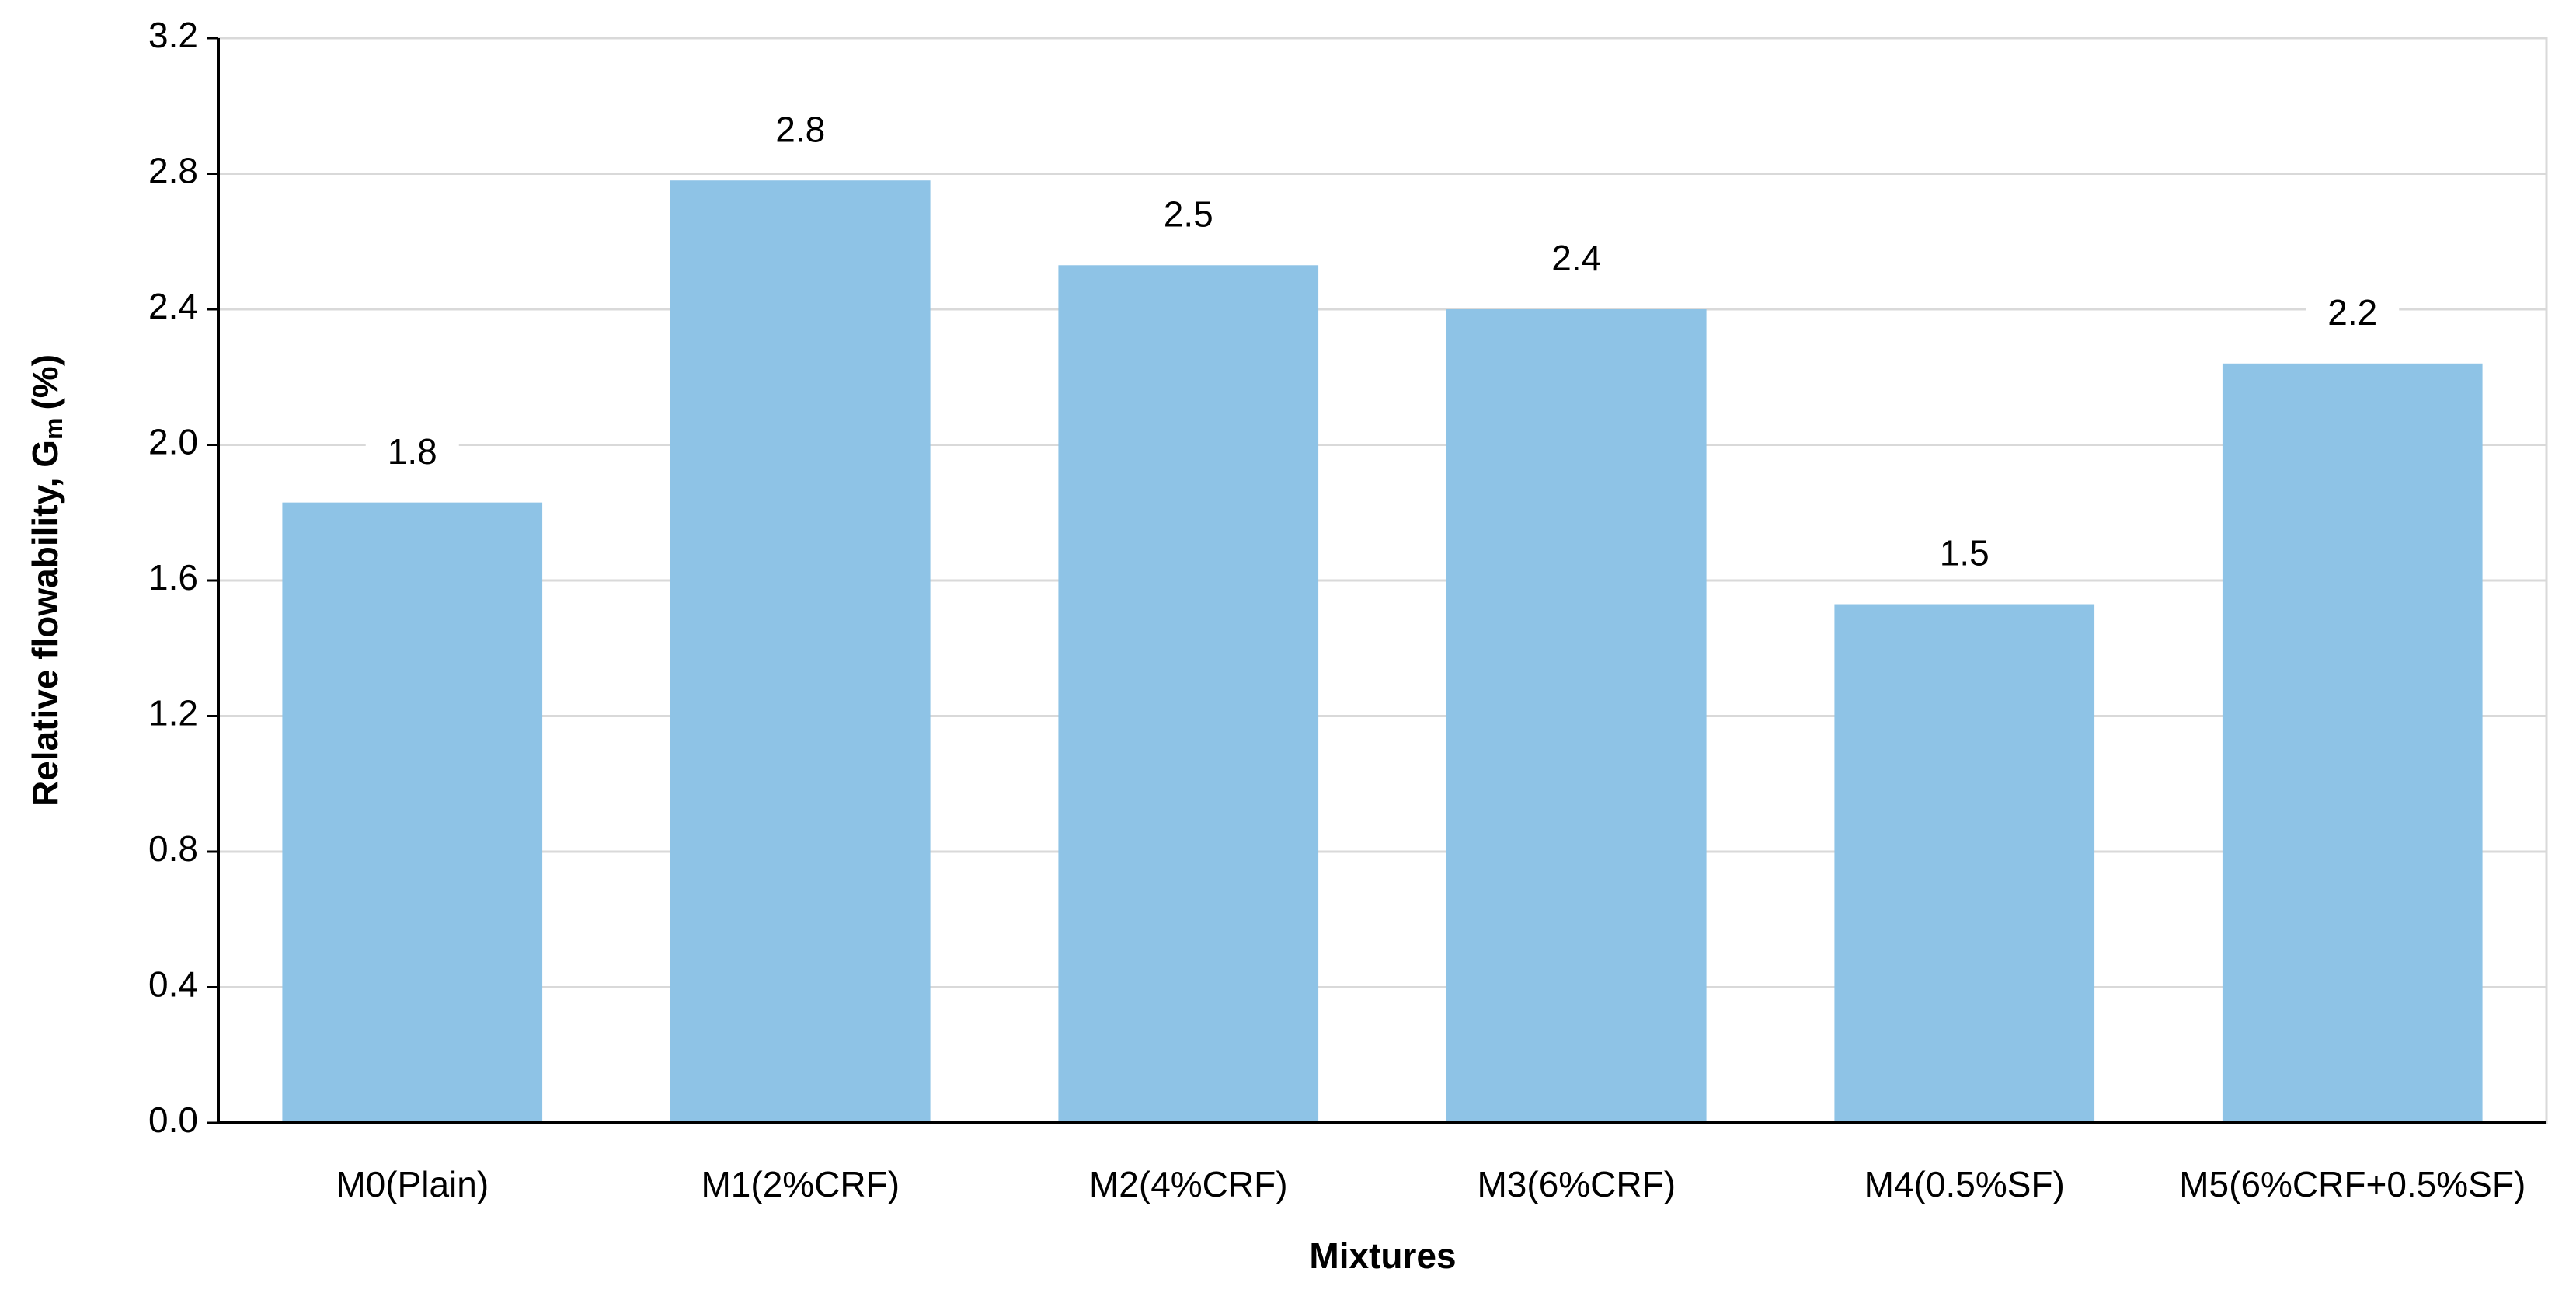 Image resolution: width=2576 pixels, height=1293 pixels. What do you see at coordinates (1383, 1255) in the screenshot?
I see `x-axis-title: Mixtures` at bounding box center [1383, 1255].